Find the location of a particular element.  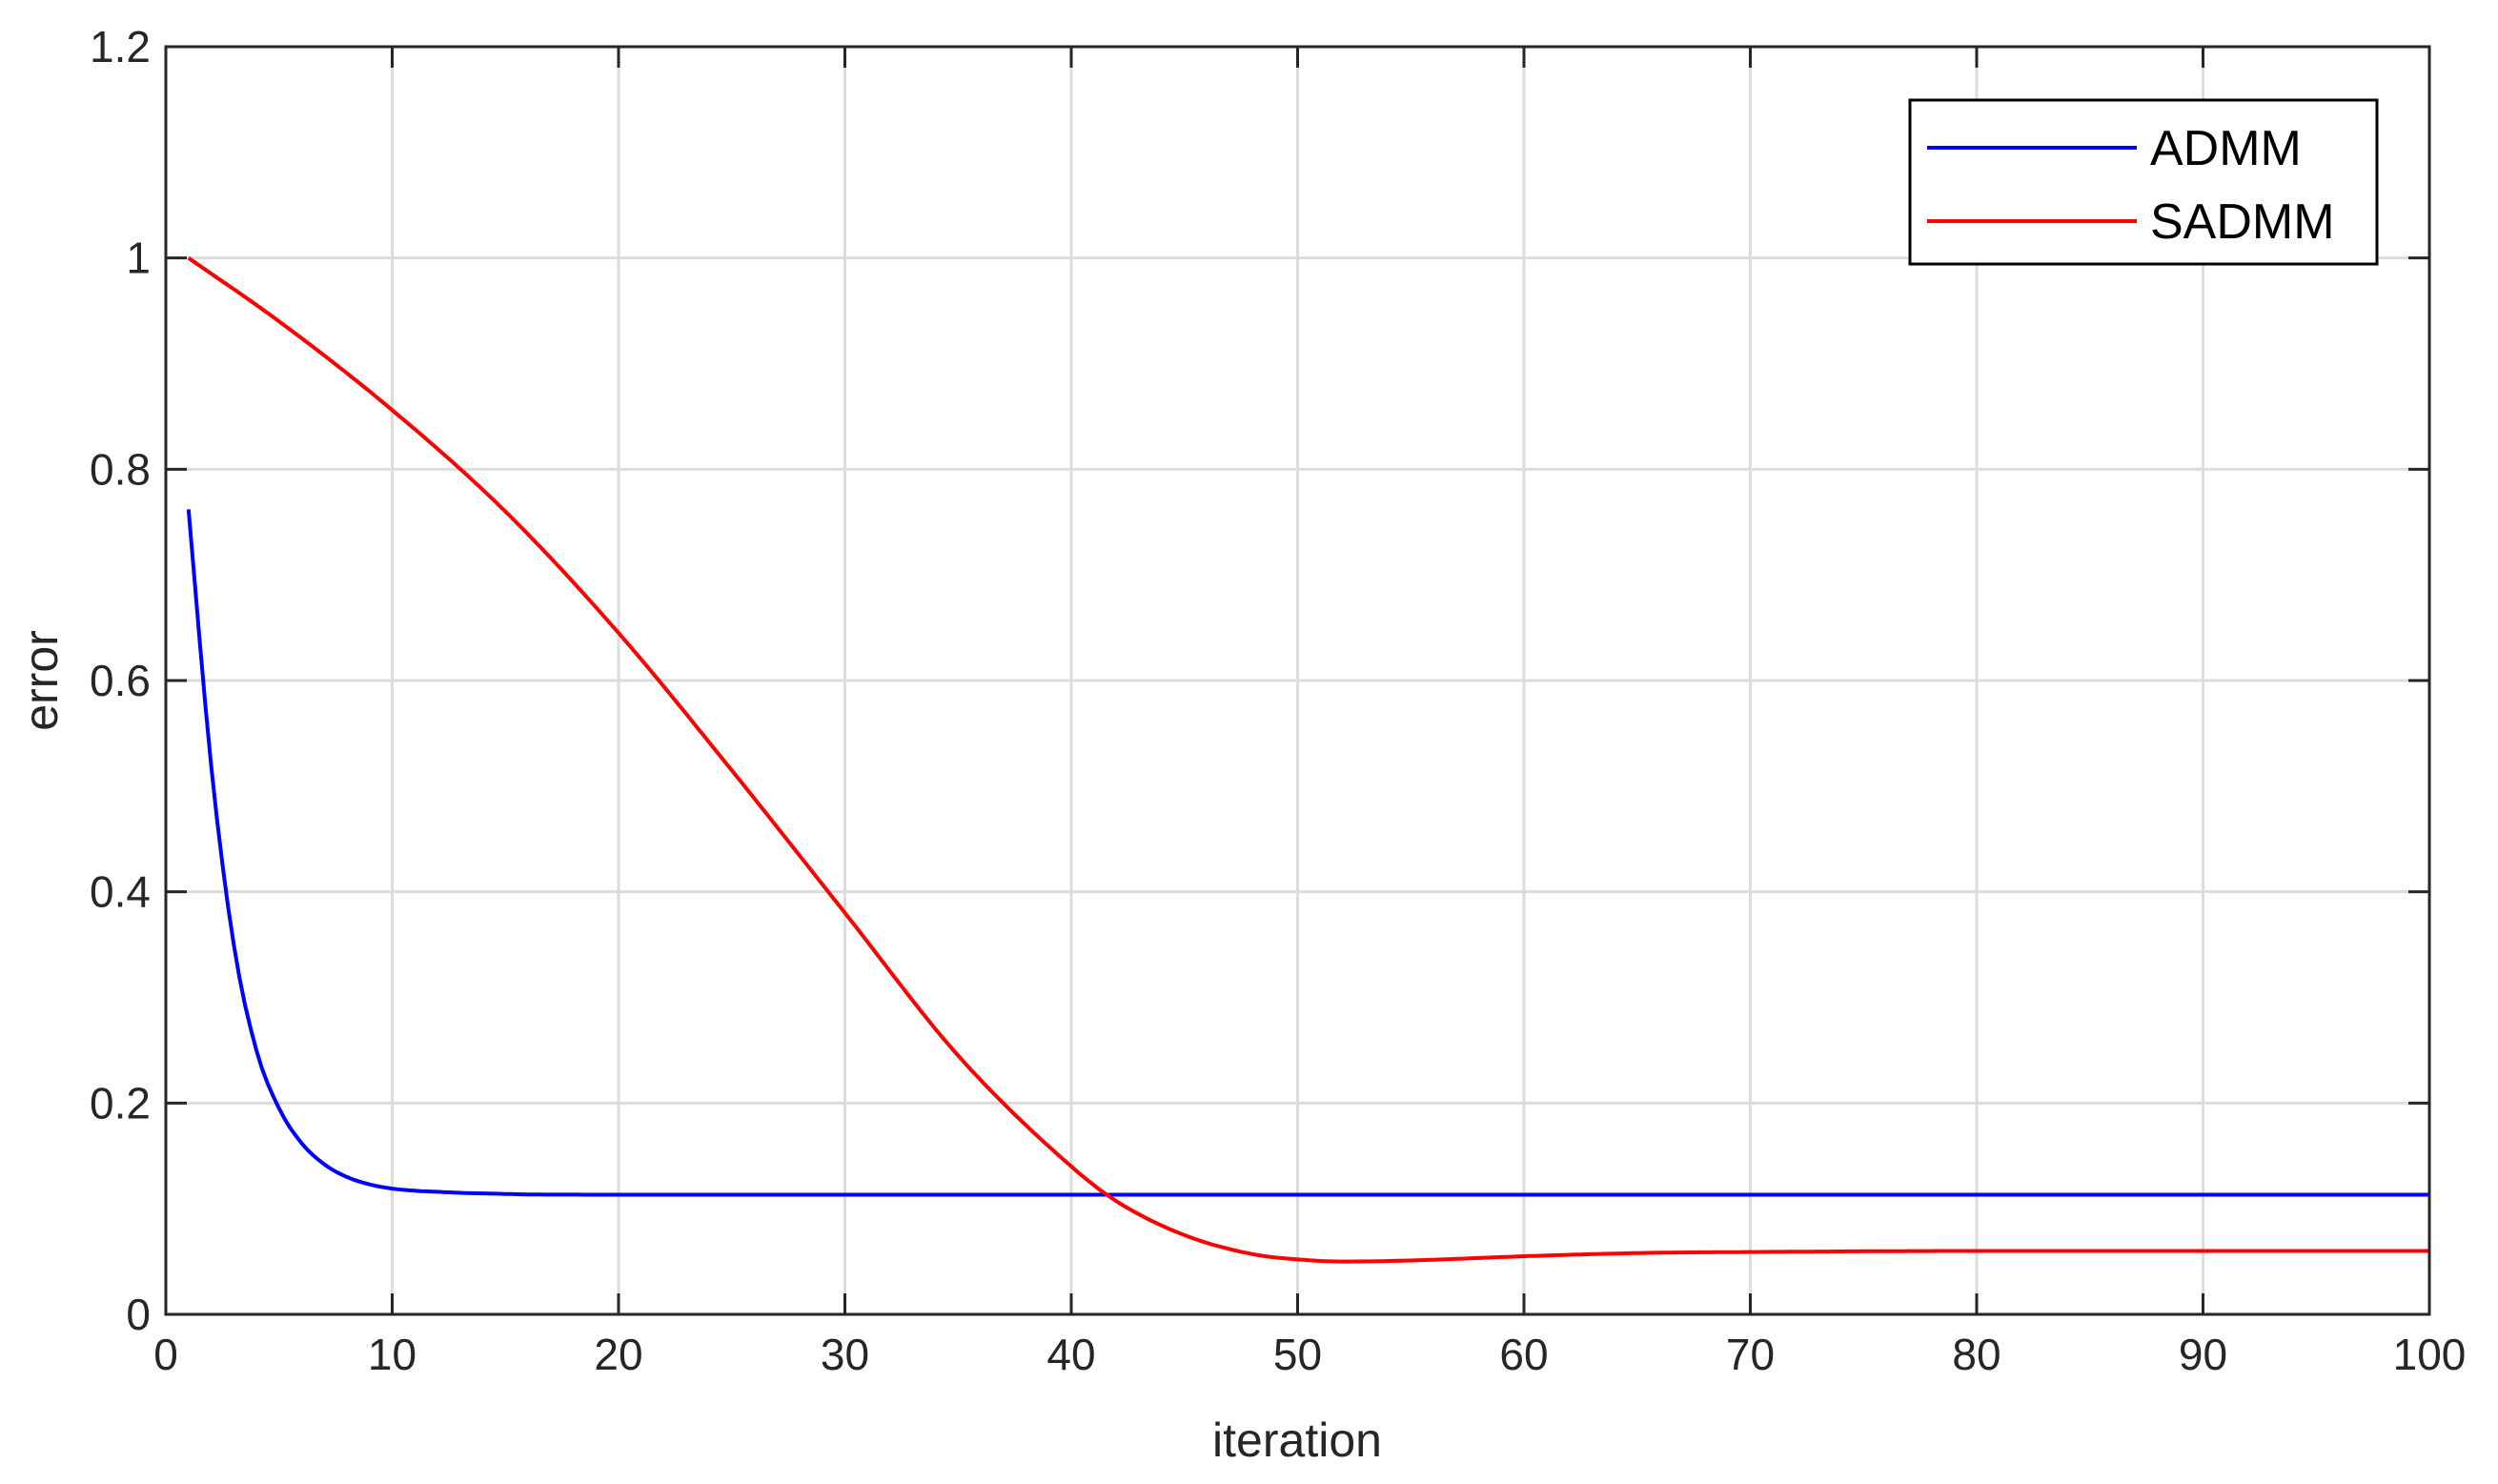

x-tick-label: 50 is located at coordinates (1297, 1354).